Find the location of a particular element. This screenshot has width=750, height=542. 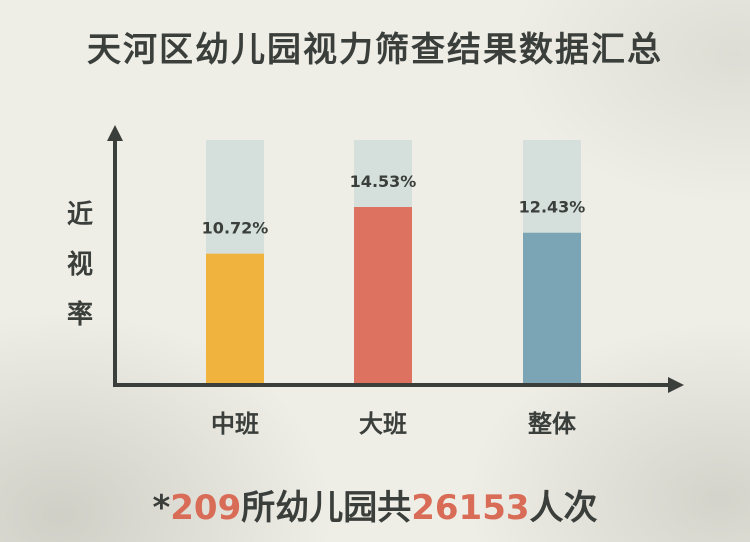

y-axis-label-text: 近 视 率 is located at coordinates (79, 265).